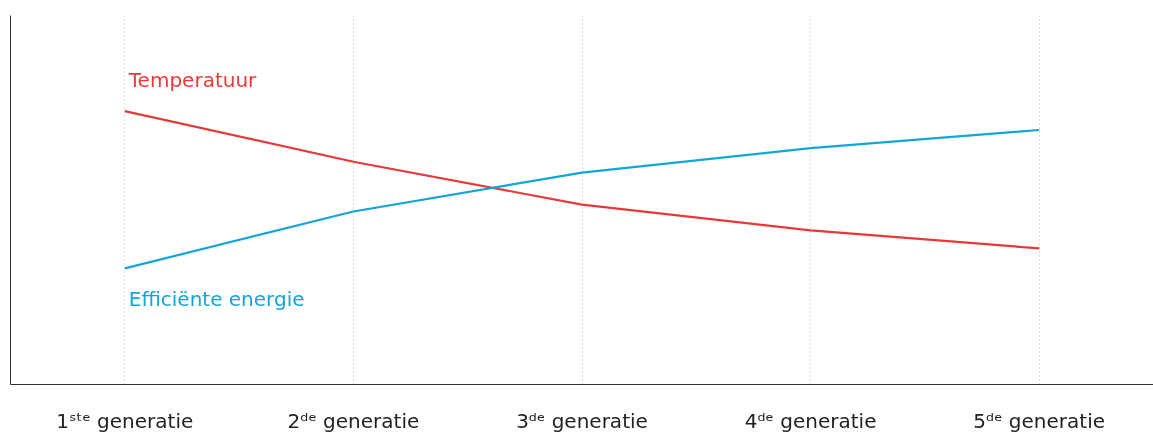 The image size is (1153, 435). I want to click on x-tick-label: 1ˢᵗᵉ generatie, so click(125, 420).